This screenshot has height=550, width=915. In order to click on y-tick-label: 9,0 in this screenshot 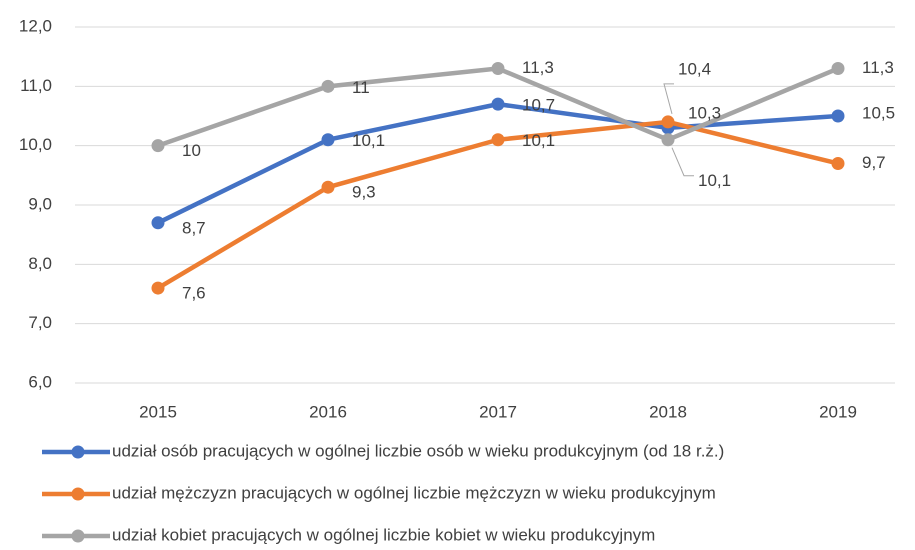, I will do `click(40, 203)`.